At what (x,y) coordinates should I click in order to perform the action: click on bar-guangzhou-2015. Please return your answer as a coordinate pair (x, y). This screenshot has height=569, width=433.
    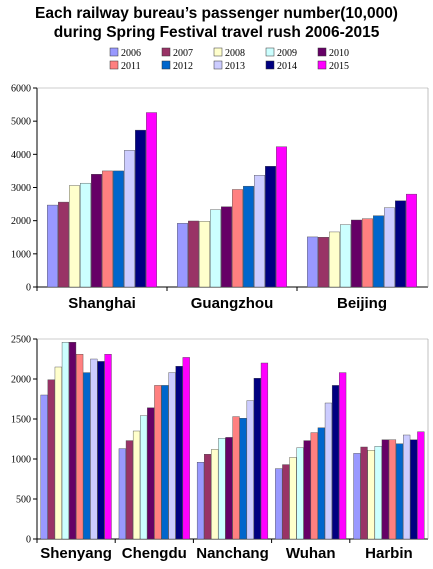
    Looking at the image, I should click on (281, 217).